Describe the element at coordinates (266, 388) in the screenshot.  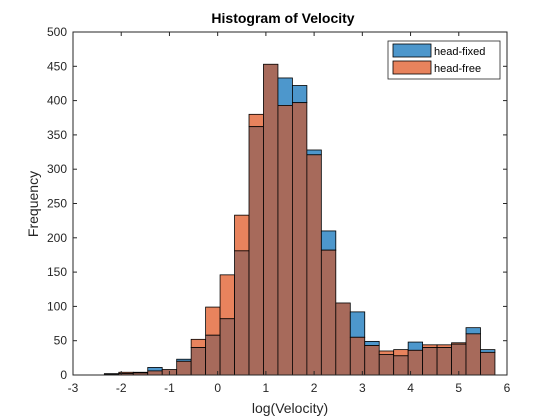
I see `x-tick-label: 1` at that location.